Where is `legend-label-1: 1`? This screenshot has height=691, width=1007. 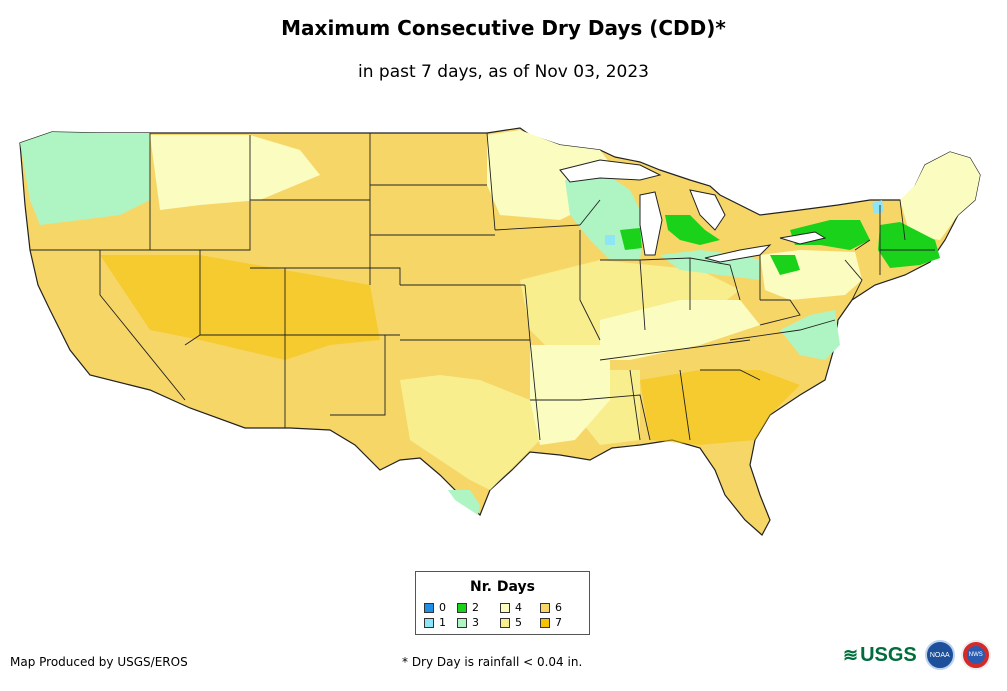
legend-label-1: 1 is located at coordinates (442, 622).